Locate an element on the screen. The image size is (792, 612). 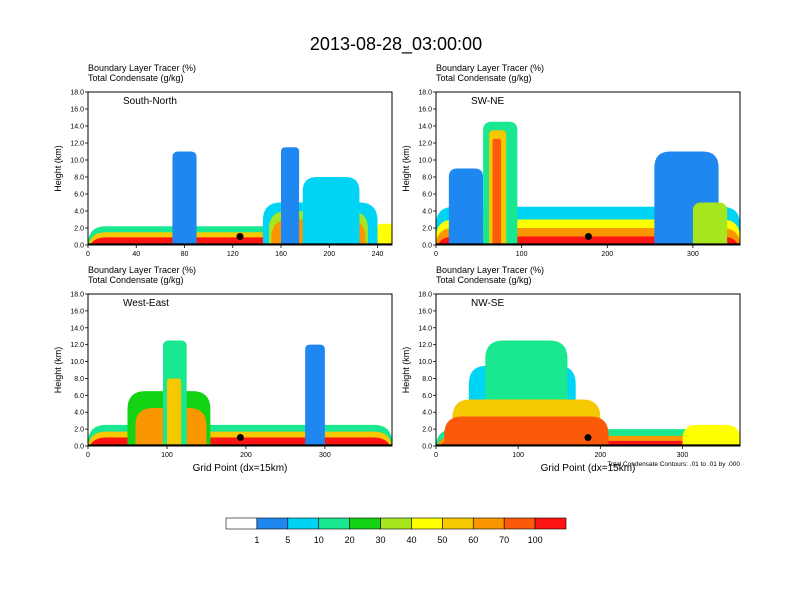
panel-label: NW-SE is located at coordinates (487, 303).